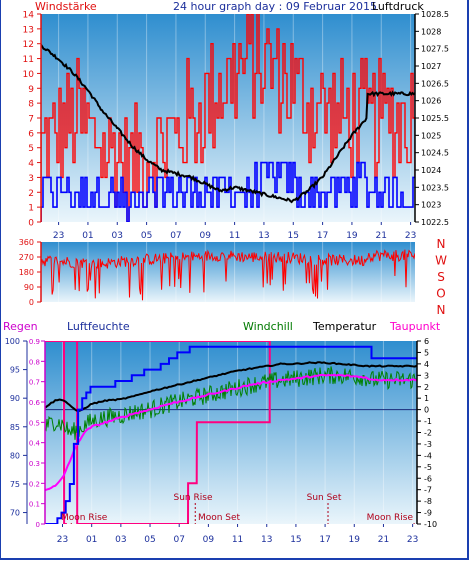 Image resolution: width=470 pixels, height=562 pixels. What do you see at coordinates (415, 326) in the screenshot?
I see `dewpoint-legend: Taupunkt` at bounding box center [415, 326].